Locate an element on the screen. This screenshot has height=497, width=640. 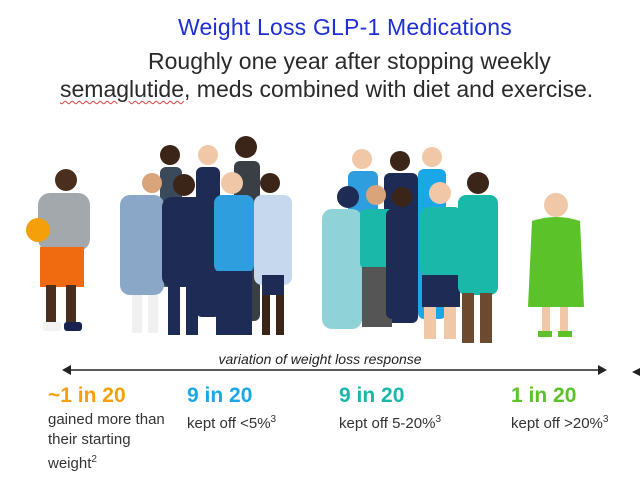
stat-footnote: 2 is located at coordinates (94, 459).